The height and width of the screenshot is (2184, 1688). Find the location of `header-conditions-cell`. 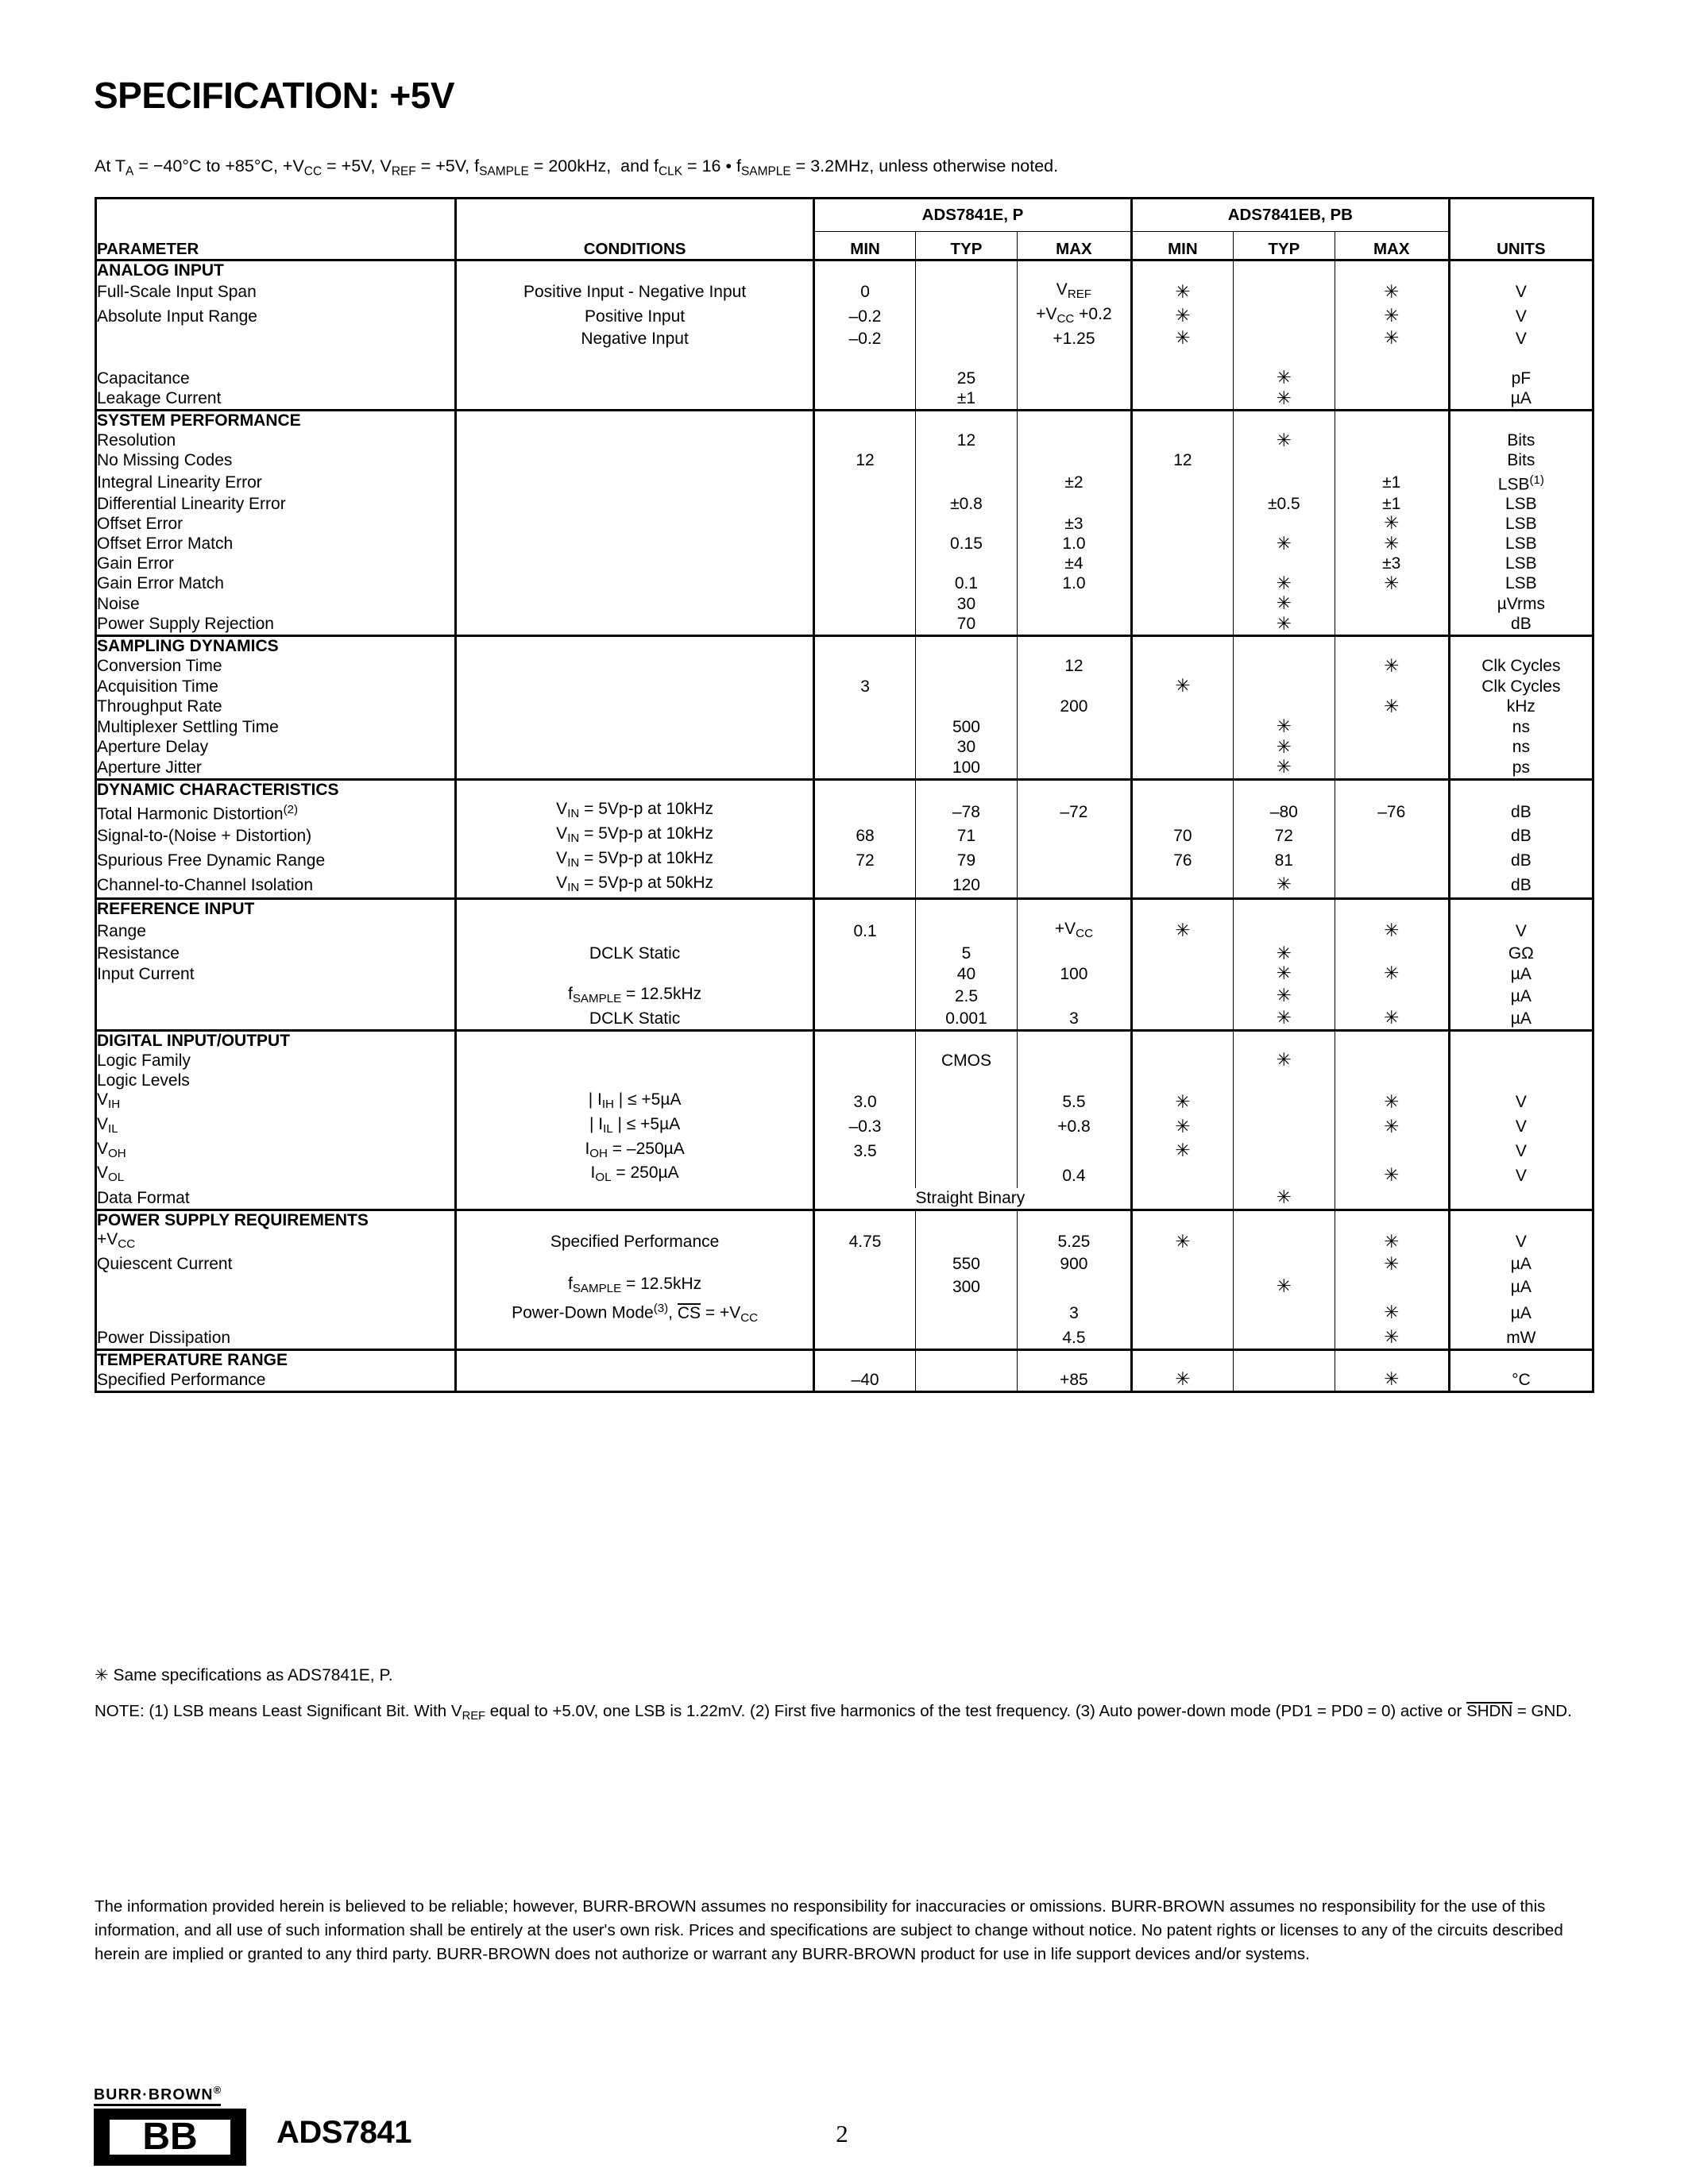

header-conditions-cell is located at coordinates (636, 215).